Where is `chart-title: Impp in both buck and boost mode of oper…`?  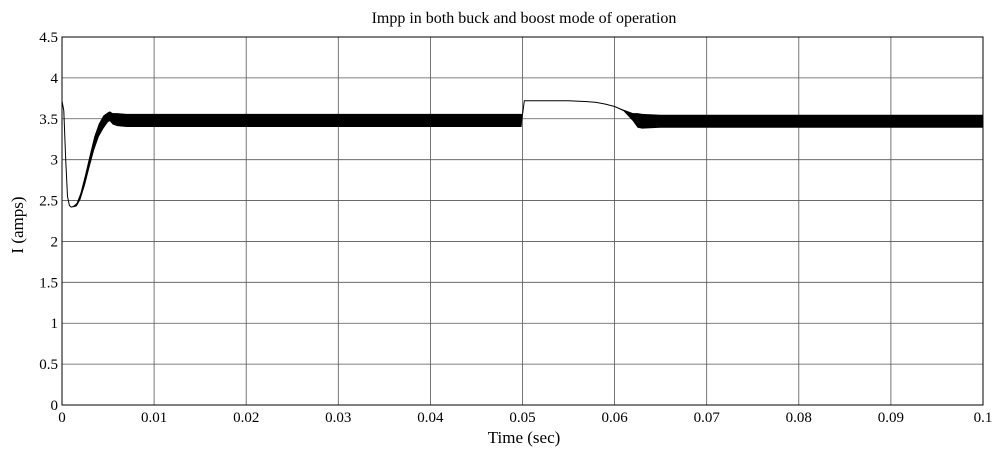 chart-title: Impp in both buck and boost mode of oper… is located at coordinates (524, 18).